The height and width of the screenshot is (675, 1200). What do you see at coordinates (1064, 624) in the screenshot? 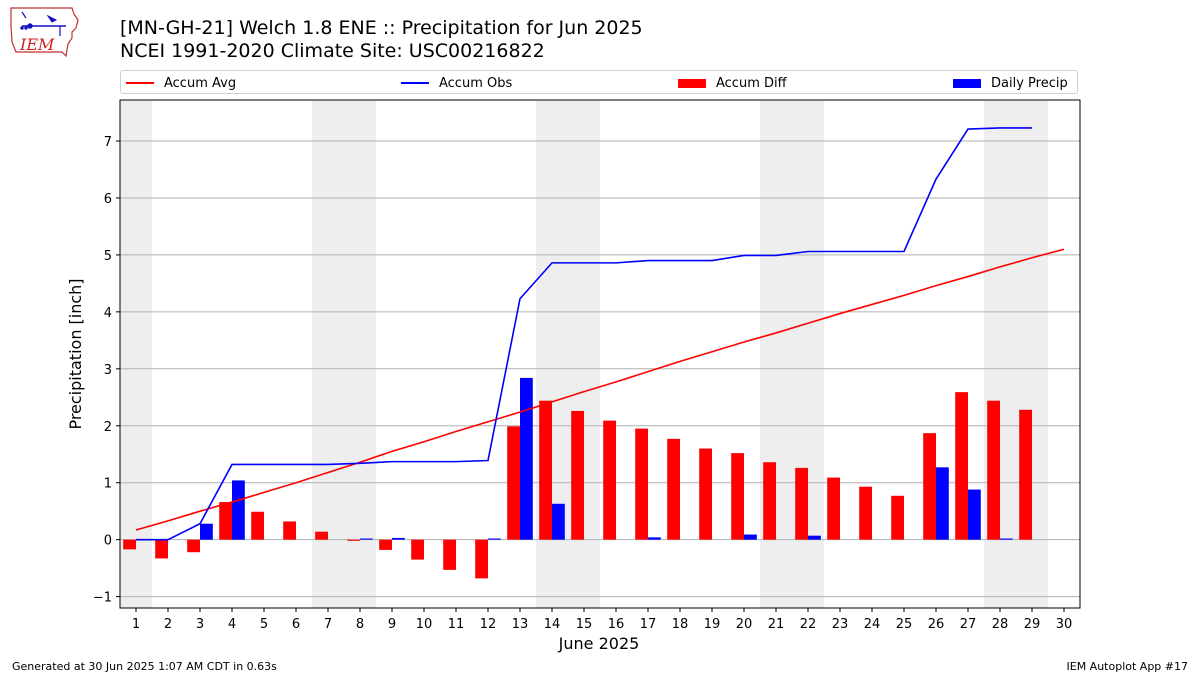
I see `x-tick-label: 30` at bounding box center [1064, 624].